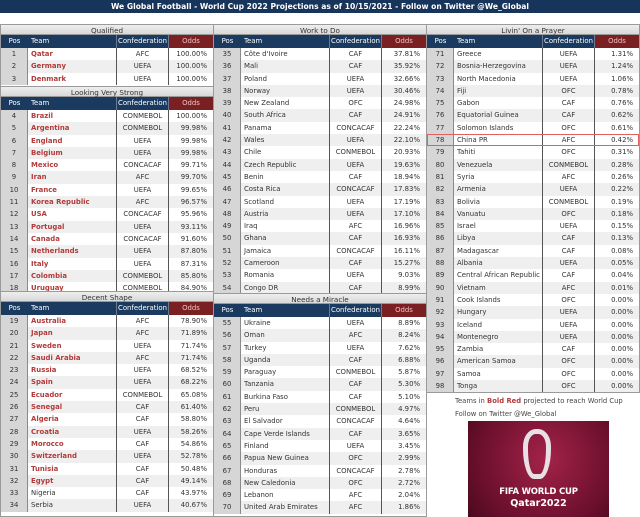  Describe the element at coordinates (406, 54) in the screenshot. I see `row-odds: 37.81%` at that location.